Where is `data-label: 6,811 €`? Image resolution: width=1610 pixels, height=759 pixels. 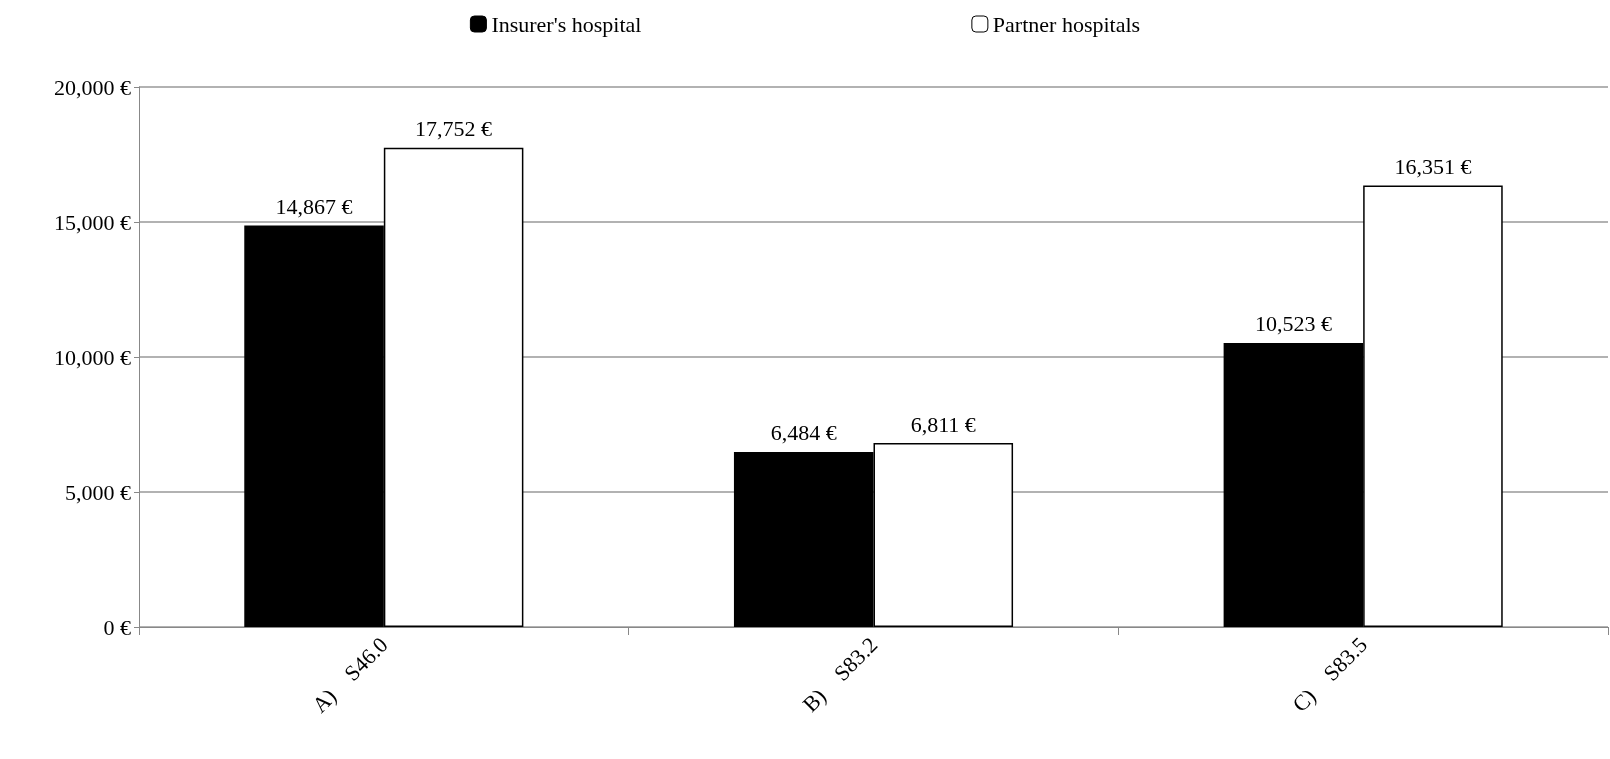 data-label: 6,811 € is located at coordinates (943, 424).